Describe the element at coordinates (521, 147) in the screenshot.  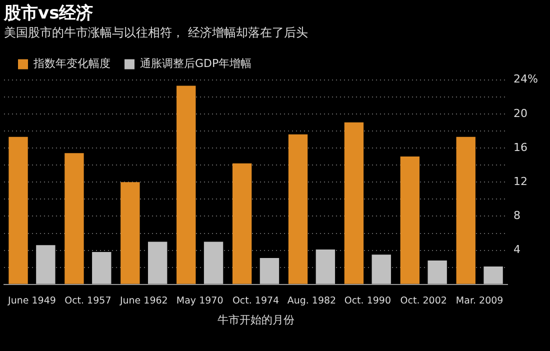
I see `y-tick-label: 16` at that location.